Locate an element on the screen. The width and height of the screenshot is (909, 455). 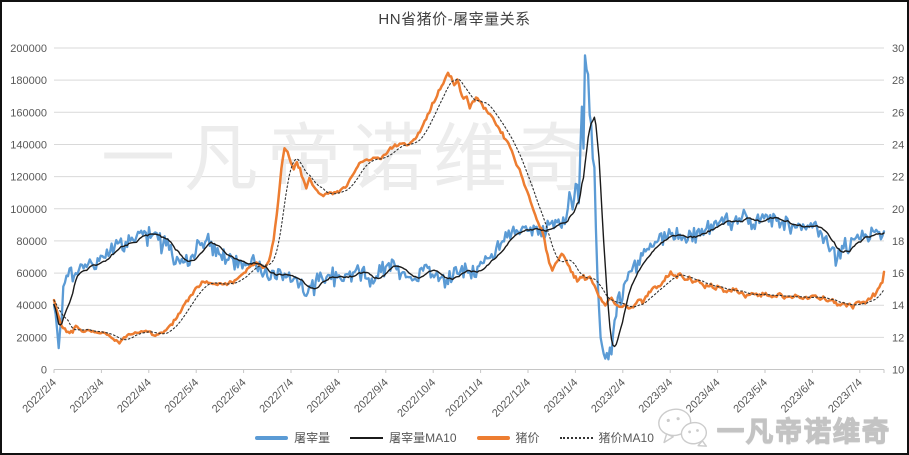
svg-text: 2022/4/4 is located at coordinates (134, 396).